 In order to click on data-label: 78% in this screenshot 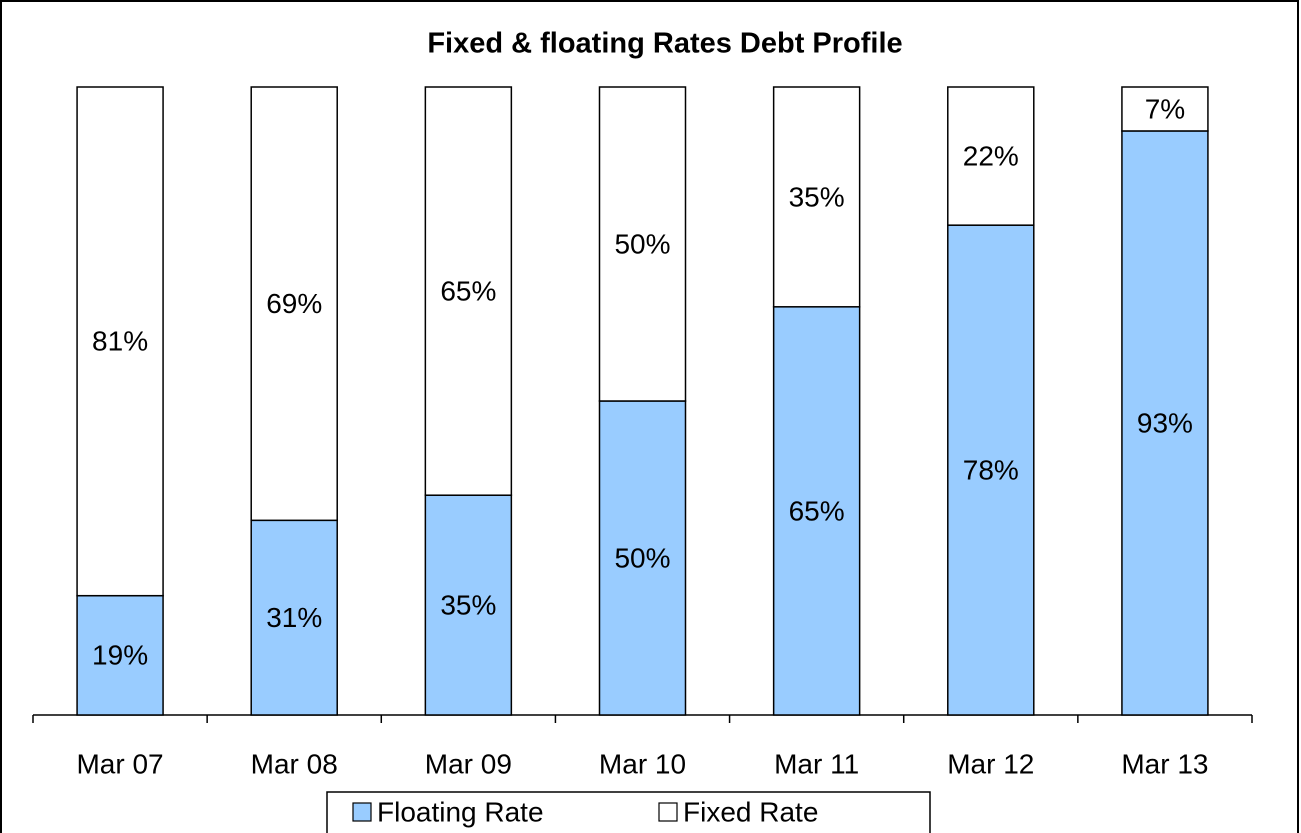, I will do `click(991, 469)`.